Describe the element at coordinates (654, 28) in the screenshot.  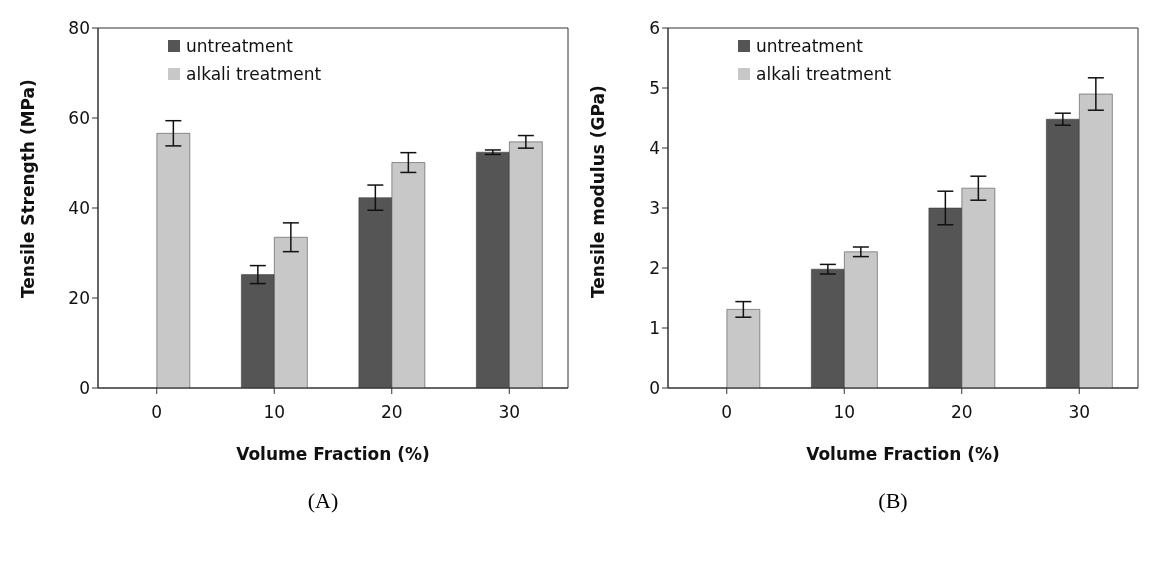
I see `y-tick-label: 6` at that location.